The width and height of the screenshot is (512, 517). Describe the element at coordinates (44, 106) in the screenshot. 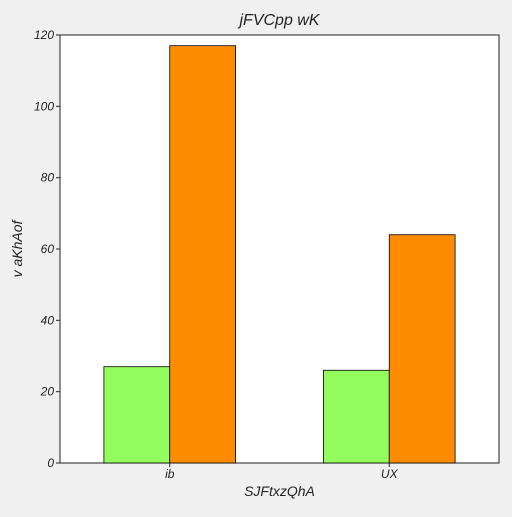

I see `y-tick-label: 100` at that location.